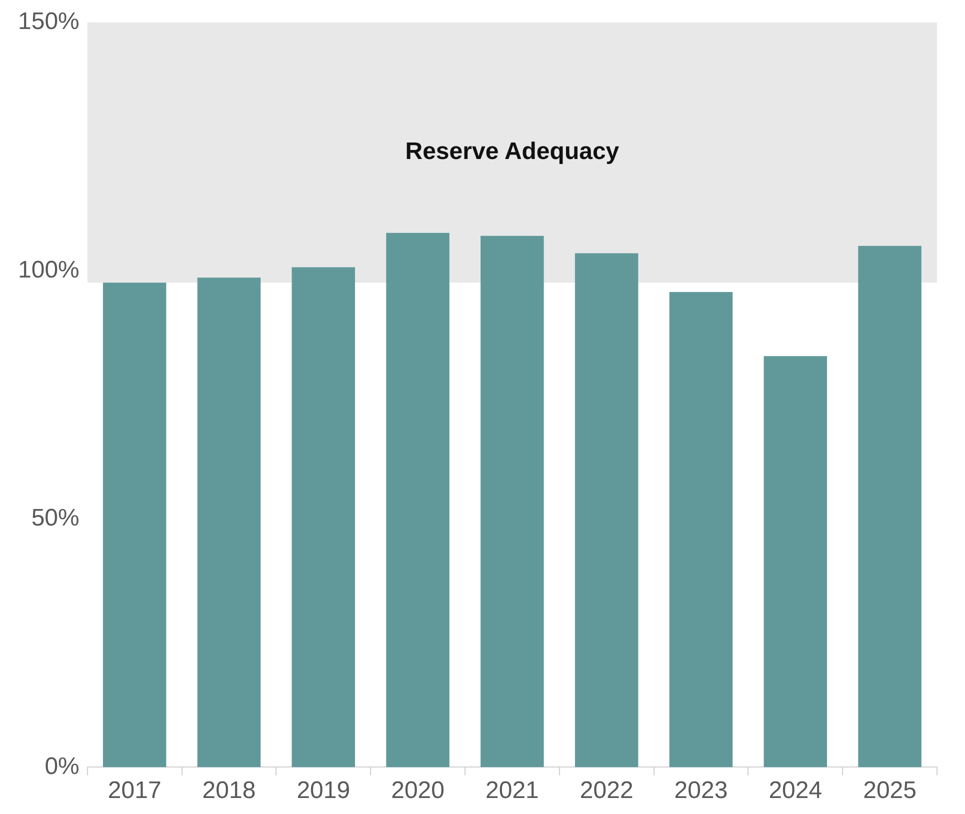 Image resolution: width=965 pixels, height=814 pixels. What do you see at coordinates (607, 790) in the screenshot?
I see `x-tick-label: 2022` at bounding box center [607, 790].